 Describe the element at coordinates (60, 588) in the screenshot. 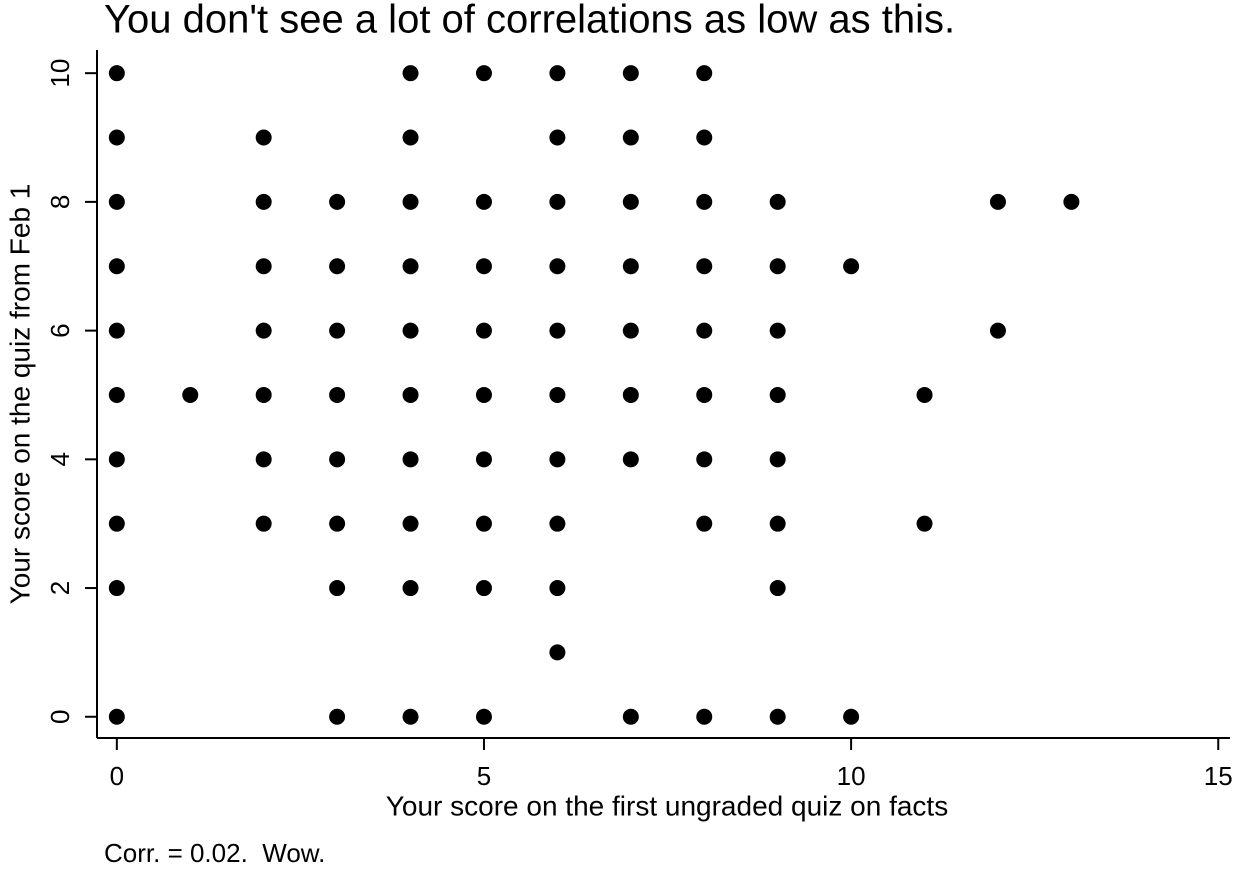

I see `y-tick-label: 2` at that location.